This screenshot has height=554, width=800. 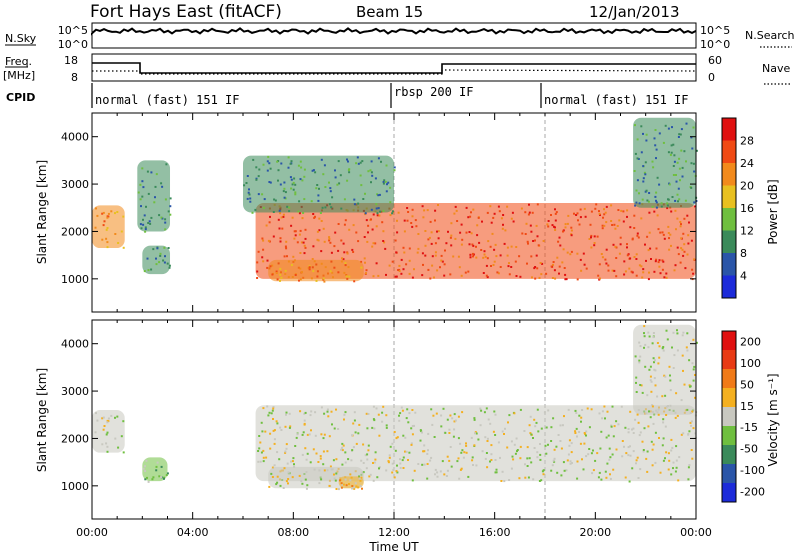 What do you see at coordinates (747, 141) in the screenshot?
I see `power-colorbar-tick-6: 28` at bounding box center [747, 141].